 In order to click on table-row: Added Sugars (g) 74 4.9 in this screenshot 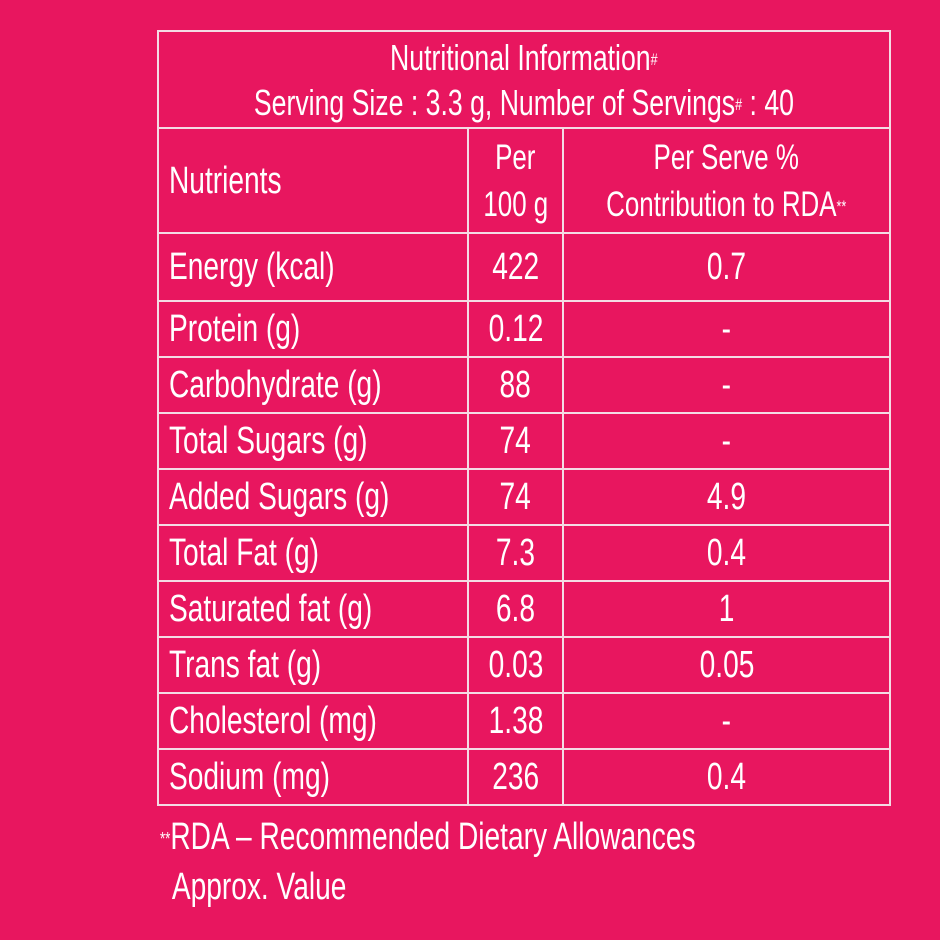, I will do `click(524, 497)`.